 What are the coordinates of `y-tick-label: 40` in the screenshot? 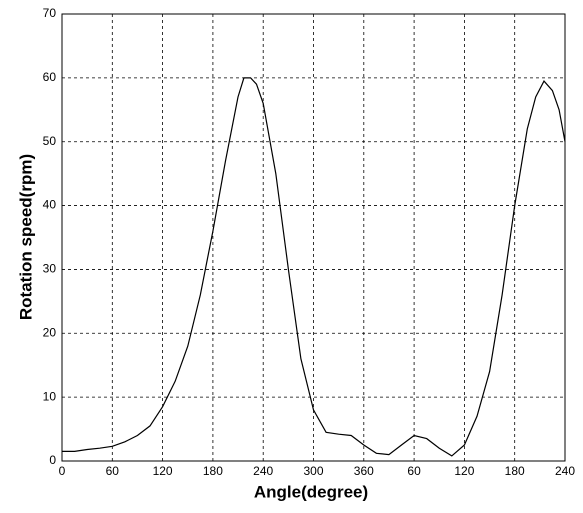 It's located at (50, 205).